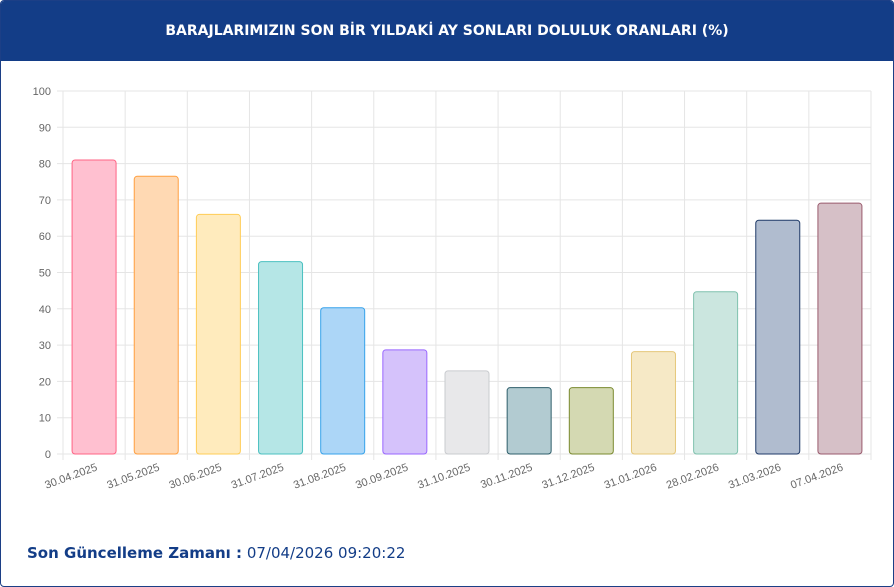  Describe the element at coordinates (755, 477) in the screenshot. I see `x-tick-label: 31.03.2026` at that location.